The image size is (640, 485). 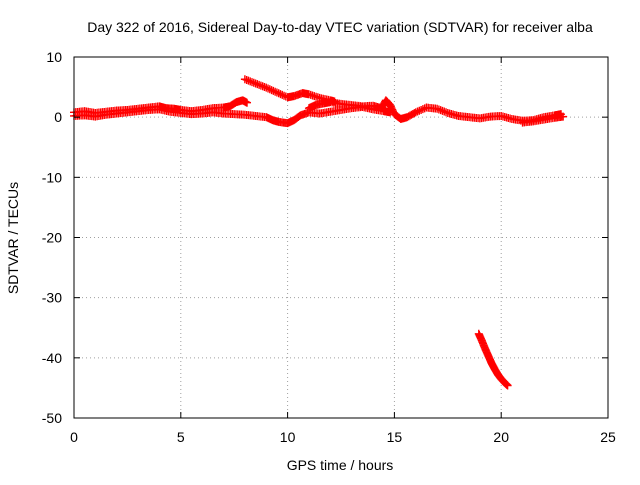 What do you see at coordinates (13, 238) in the screenshot?
I see `y-axis-label: SDTVAR / TECUs` at bounding box center [13, 238].